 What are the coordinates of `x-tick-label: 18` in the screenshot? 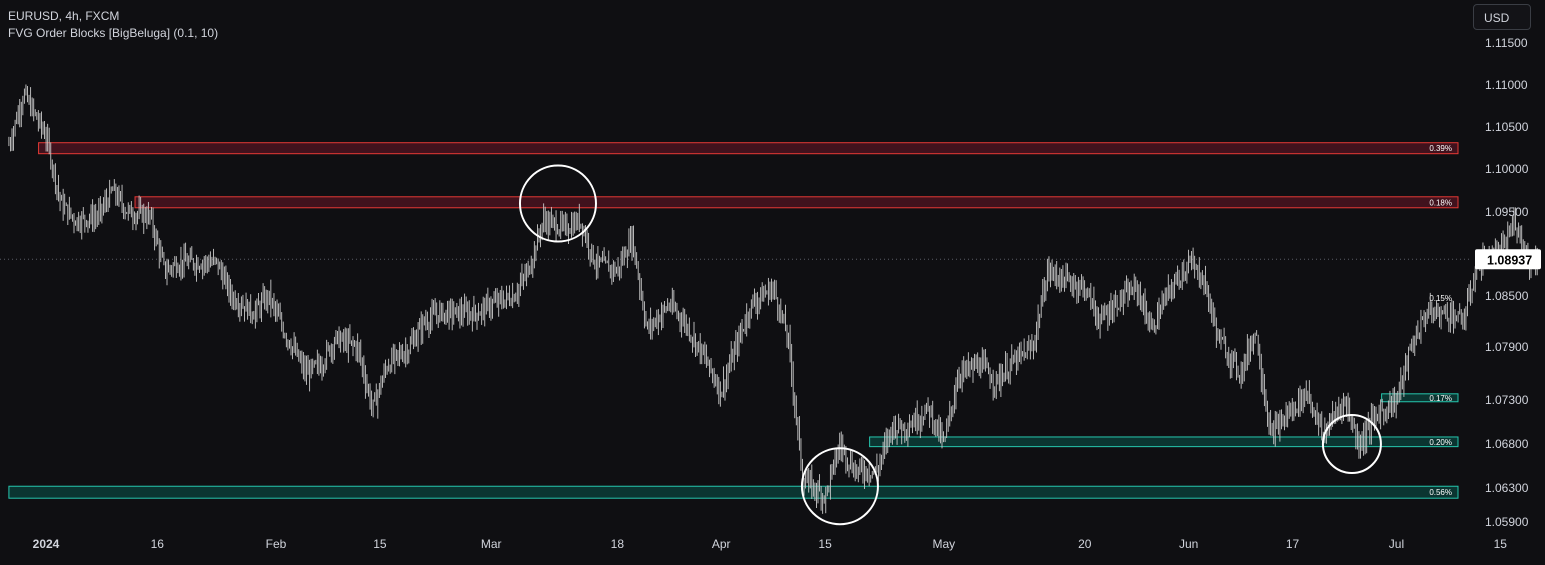 It's located at (618, 544).